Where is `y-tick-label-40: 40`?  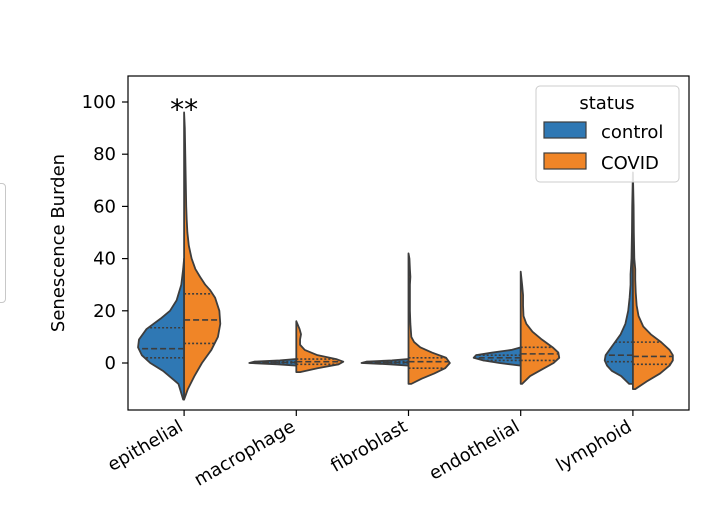
y-tick-label-40: 40 is located at coordinates (104, 259).